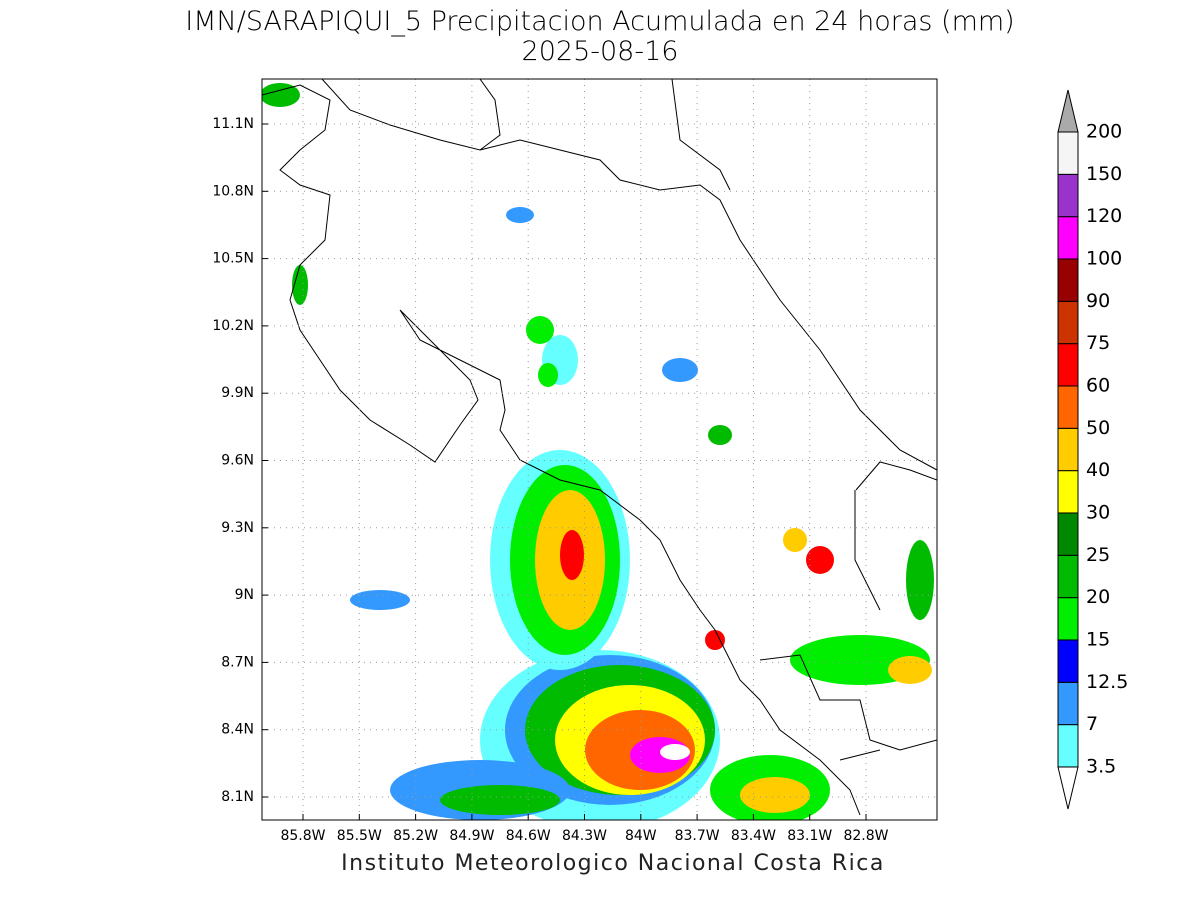  I want to click on colorbar-label: 20, so click(1098, 597).